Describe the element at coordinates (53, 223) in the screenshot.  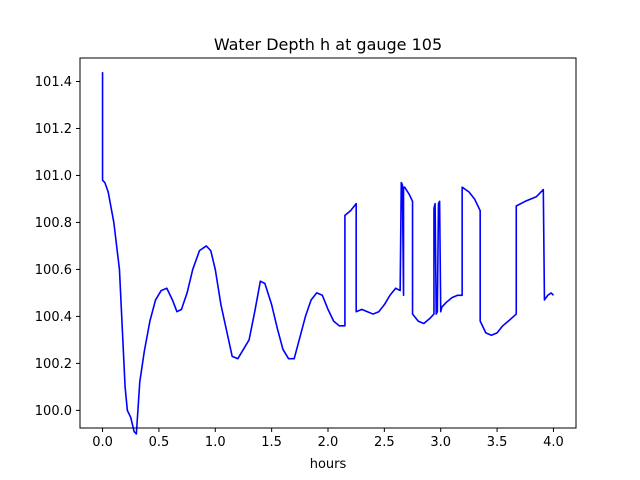
I see `y-tick-label: 100.8` at that location.